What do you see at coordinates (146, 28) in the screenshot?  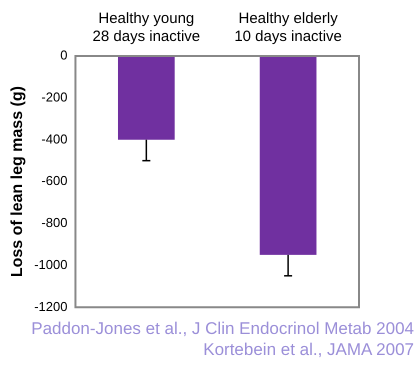 I see `x-tick-label: Healthy young 28 days inactive` at bounding box center [146, 28].